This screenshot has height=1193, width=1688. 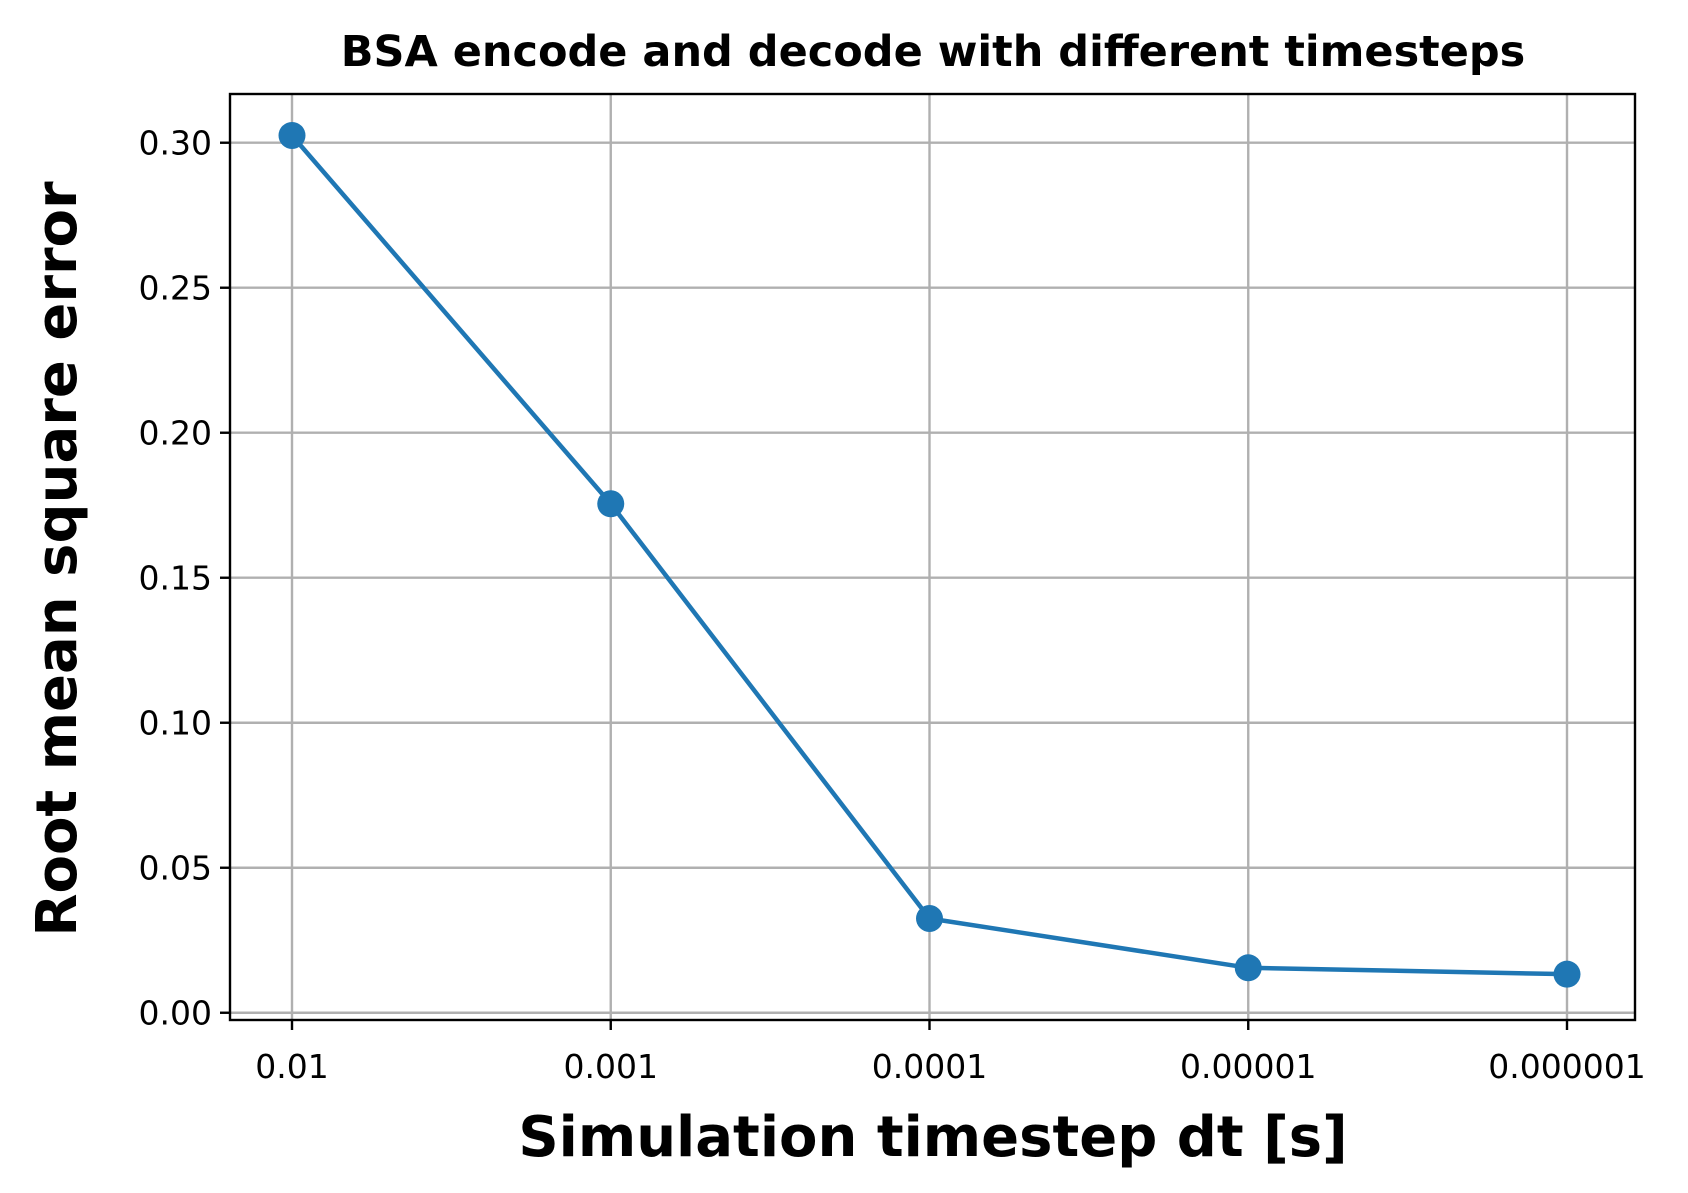 What do you see at coordinates (611, 1066) in the screenshot?
I see `x-tick-label: 0.001` at bounding box center [611, 1066].